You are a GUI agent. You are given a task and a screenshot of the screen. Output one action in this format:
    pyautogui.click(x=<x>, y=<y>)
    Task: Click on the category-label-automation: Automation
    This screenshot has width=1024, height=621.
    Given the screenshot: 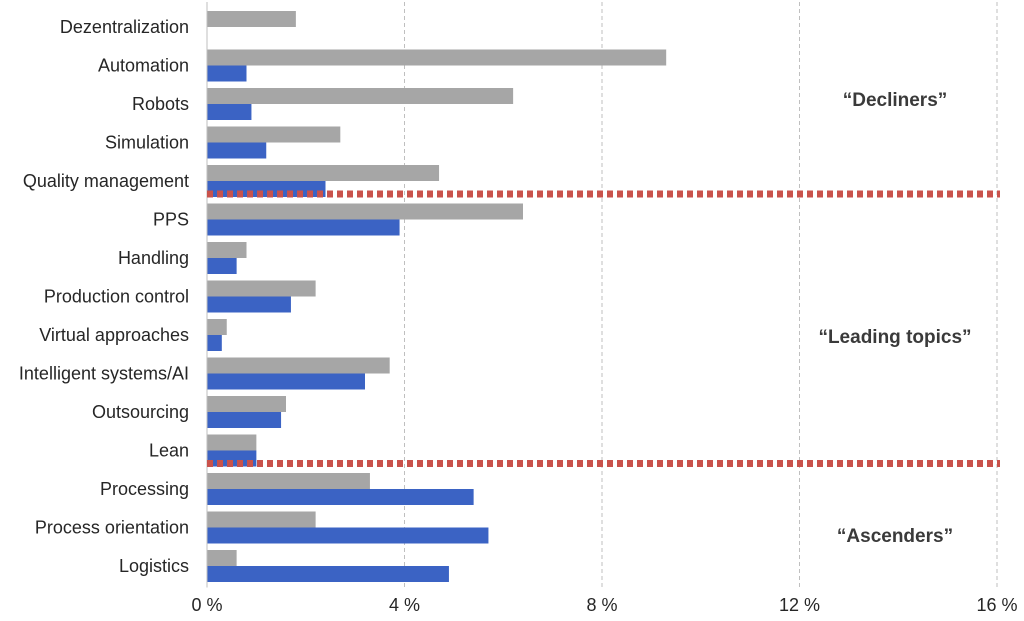 What is the action you would take?
    pyautogui.click(x=143, y=66)
    